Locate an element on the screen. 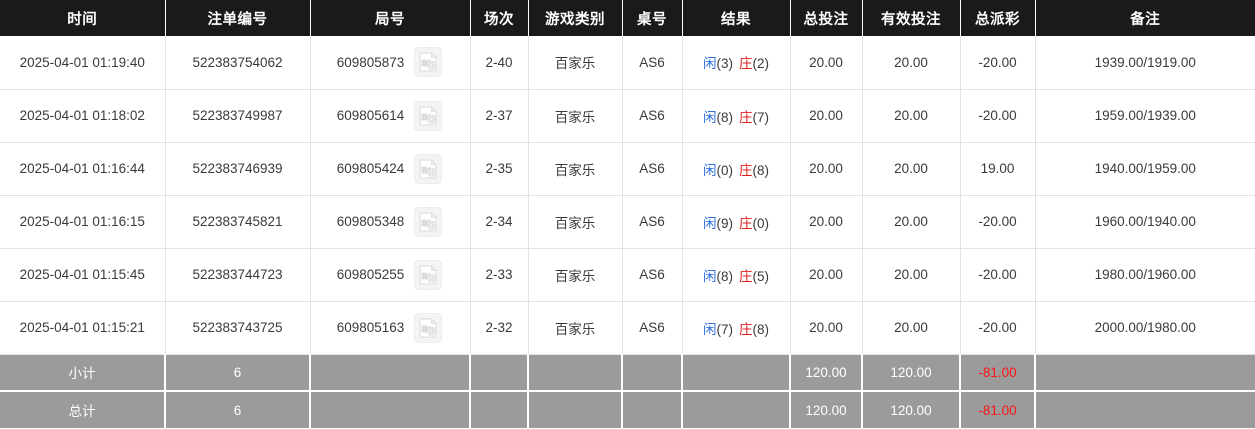 The width and height of the screenshot is (1255, 429). column-header-time: 时间 is located at coordinates (83, 18).